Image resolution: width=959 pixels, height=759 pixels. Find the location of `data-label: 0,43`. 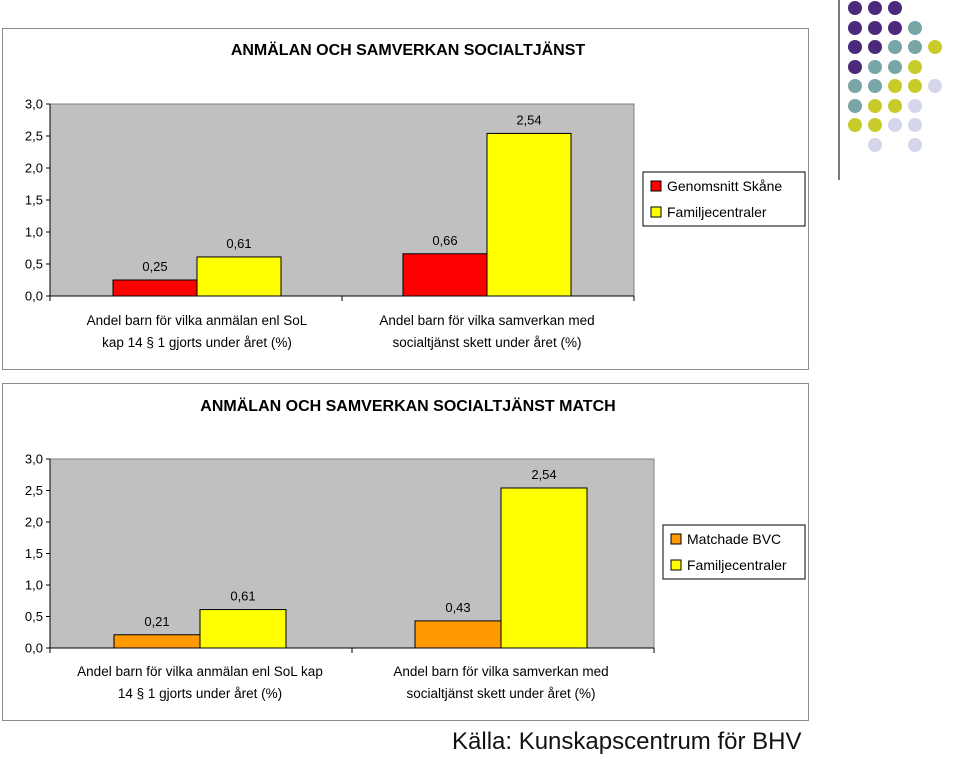

data-label: 0,43 is located at coordinates (457, 607).